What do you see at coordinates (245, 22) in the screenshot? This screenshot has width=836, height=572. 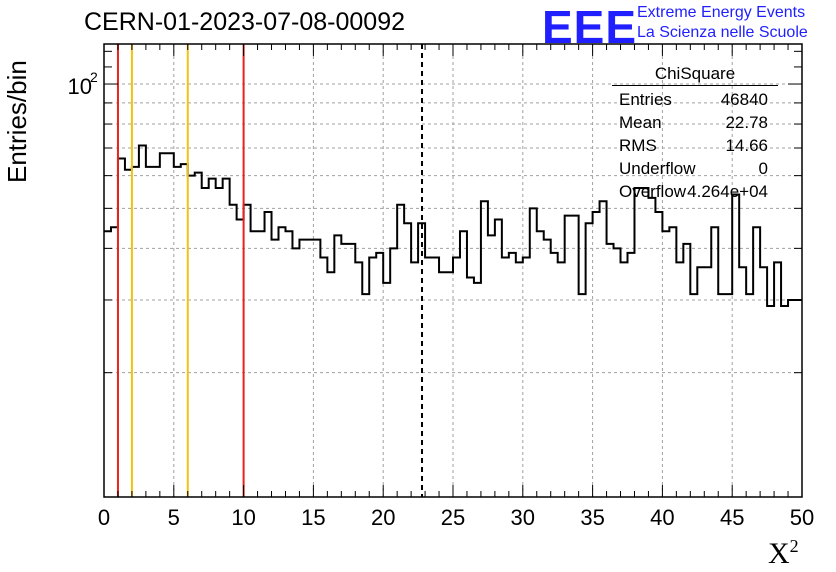 I see `chart-title: CERN-01-2023-07-08-00092` at bounding box center [245, 22].